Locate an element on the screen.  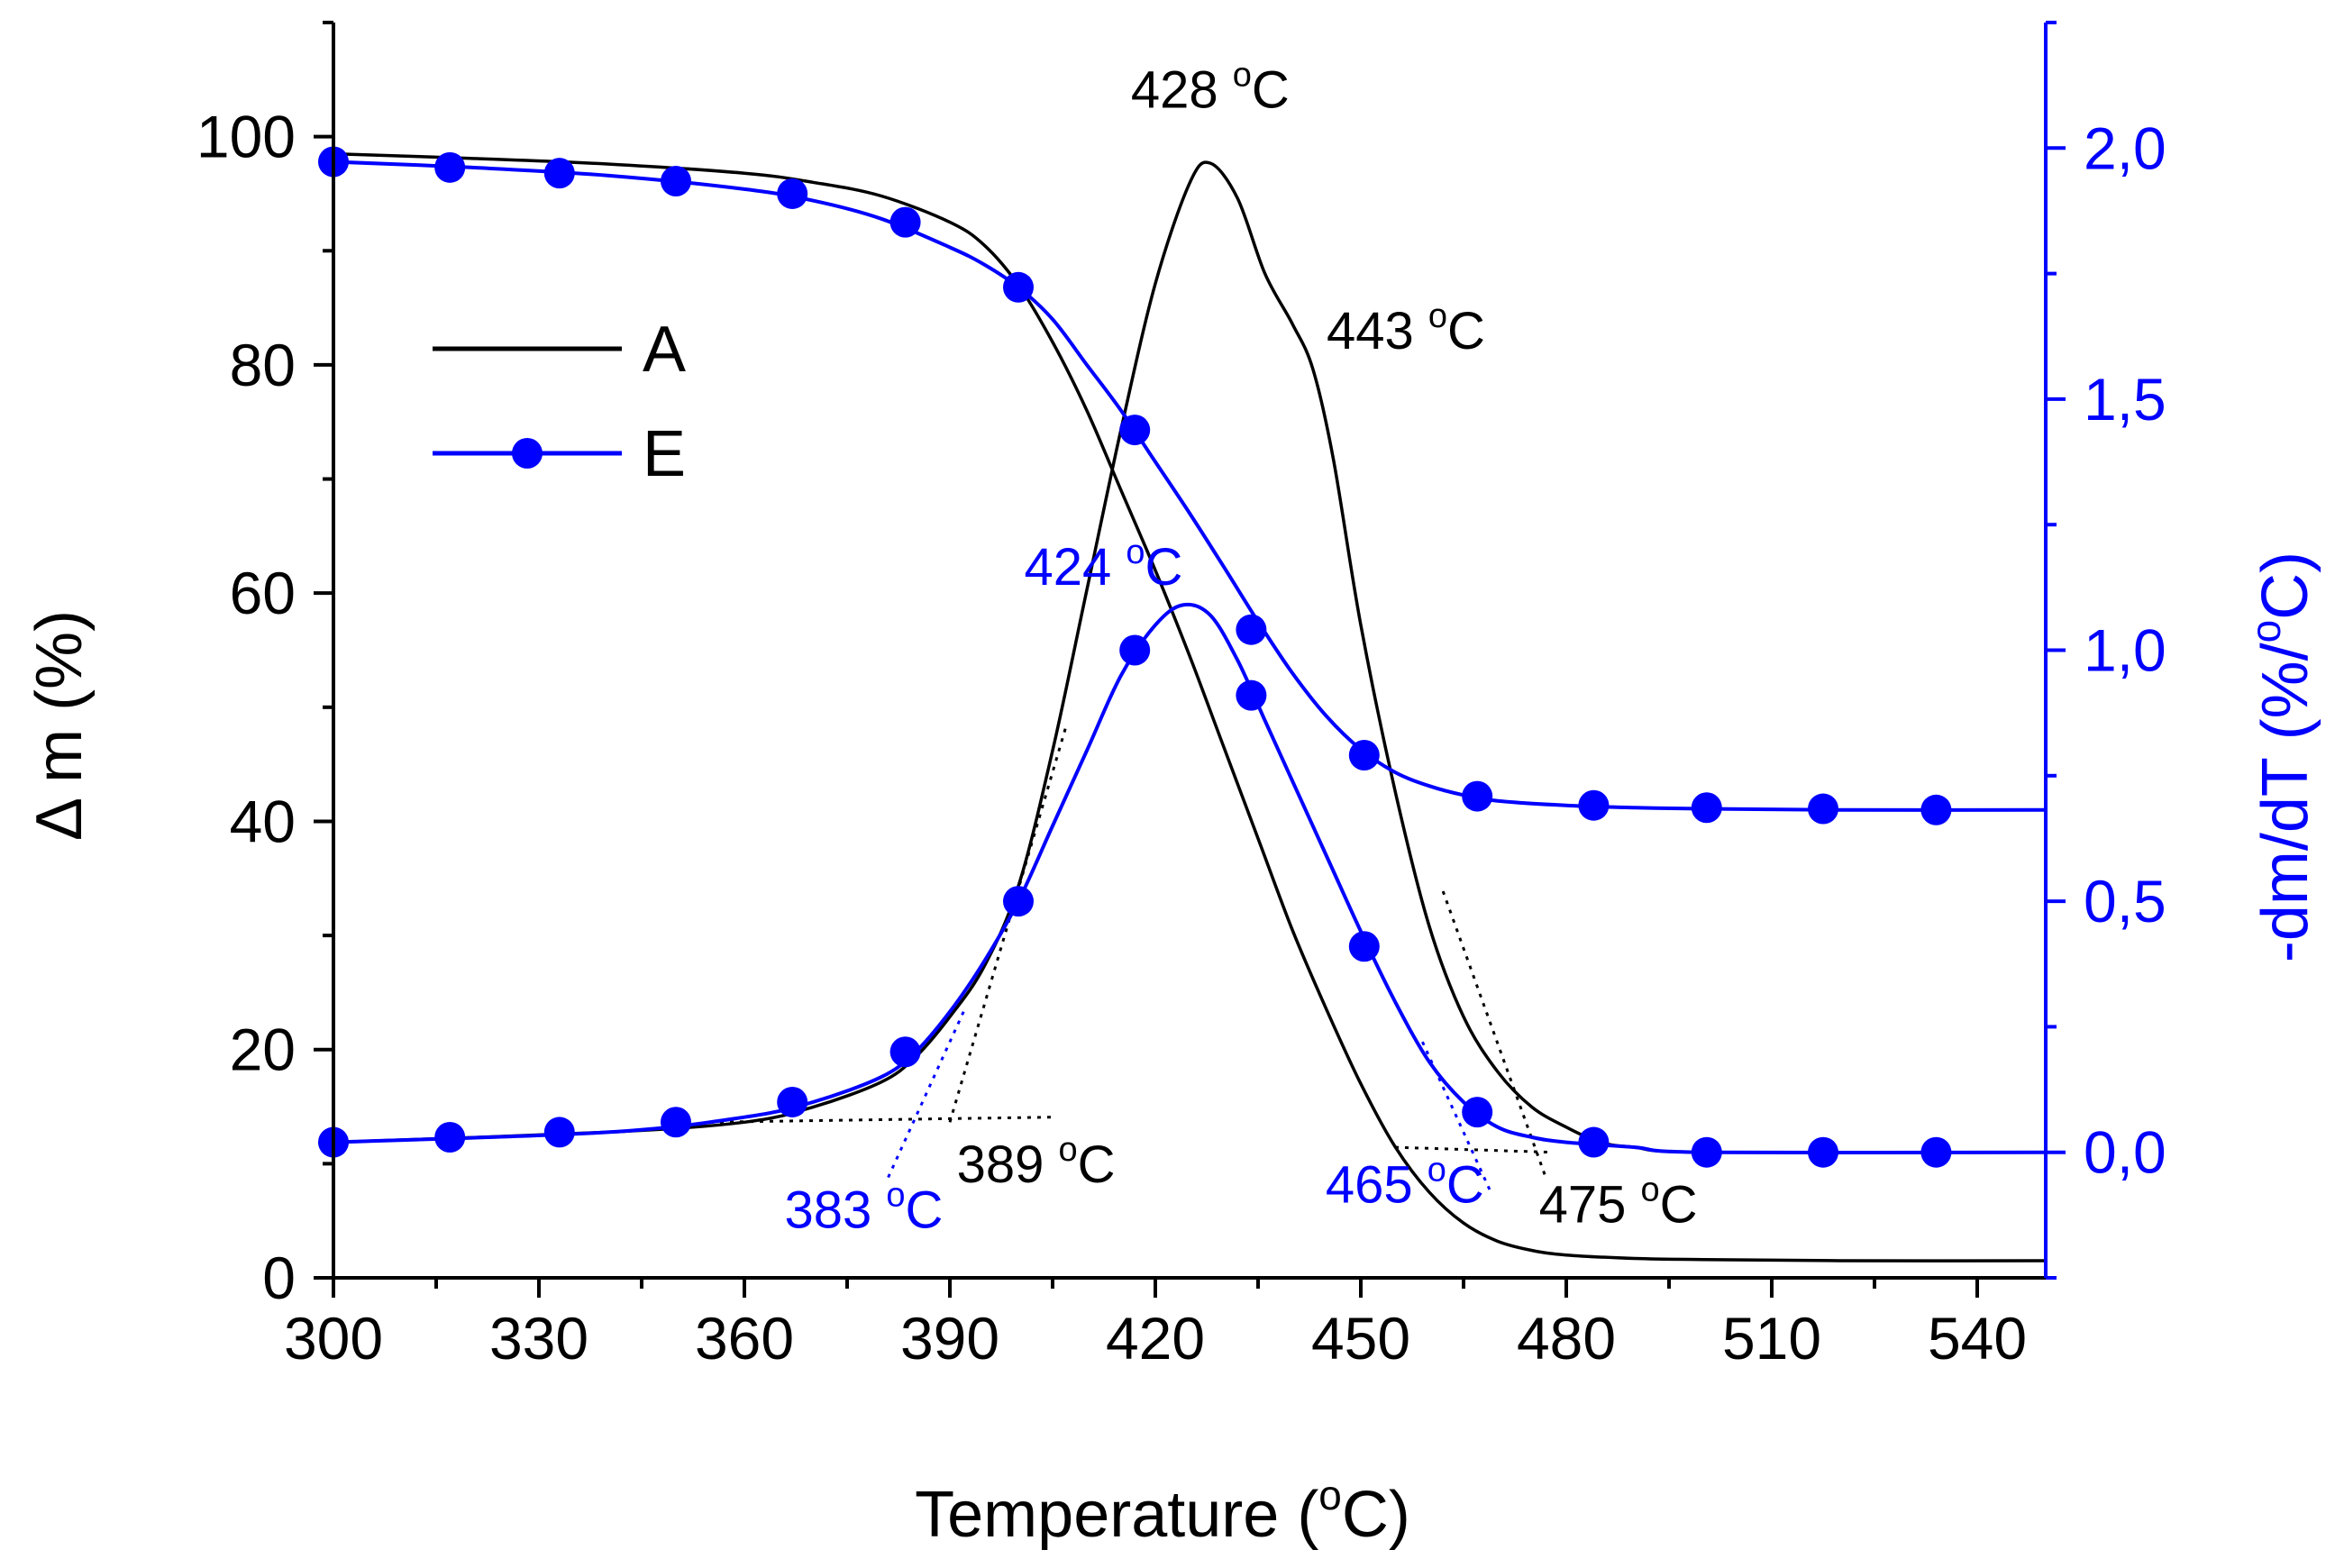
x-tick-label: 360 is located at coordinates (744, 1338).